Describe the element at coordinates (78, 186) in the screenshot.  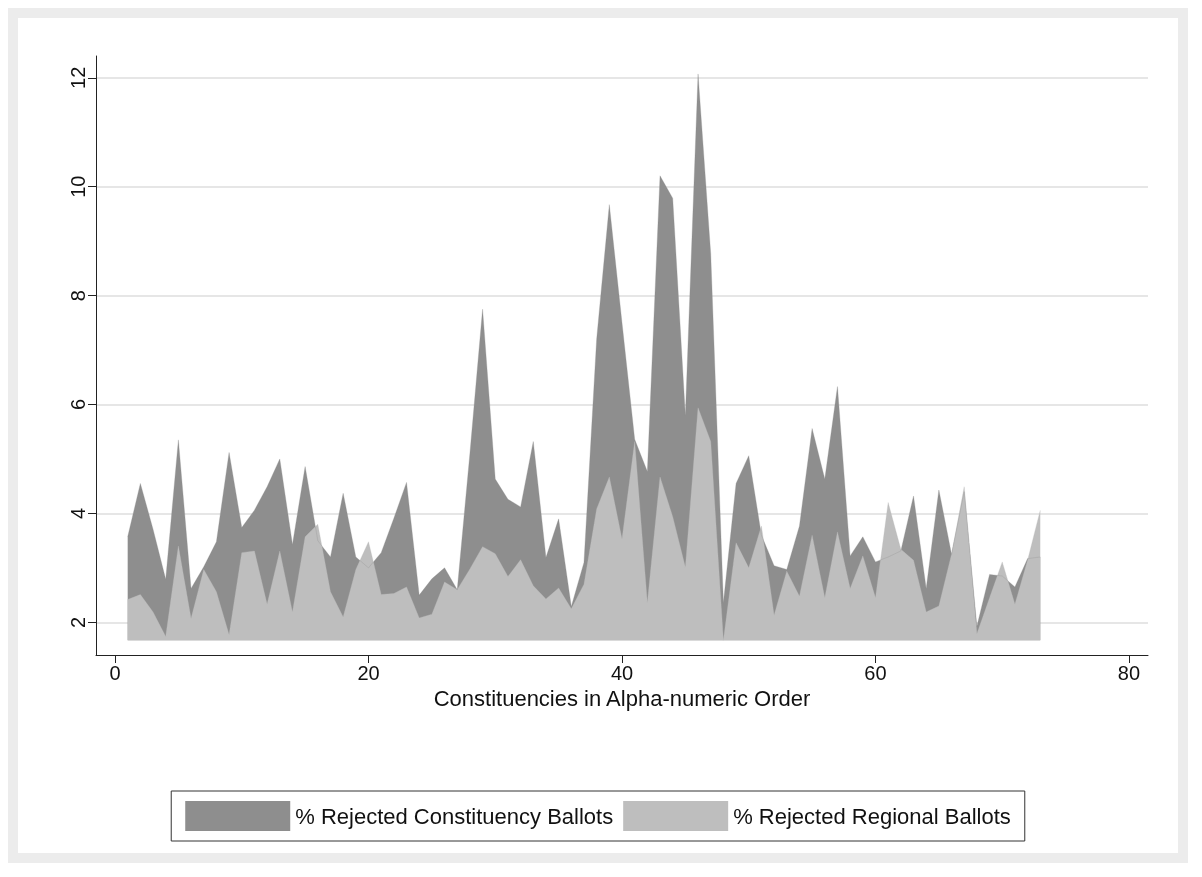
I see `y-tick-label: 10` at that location.